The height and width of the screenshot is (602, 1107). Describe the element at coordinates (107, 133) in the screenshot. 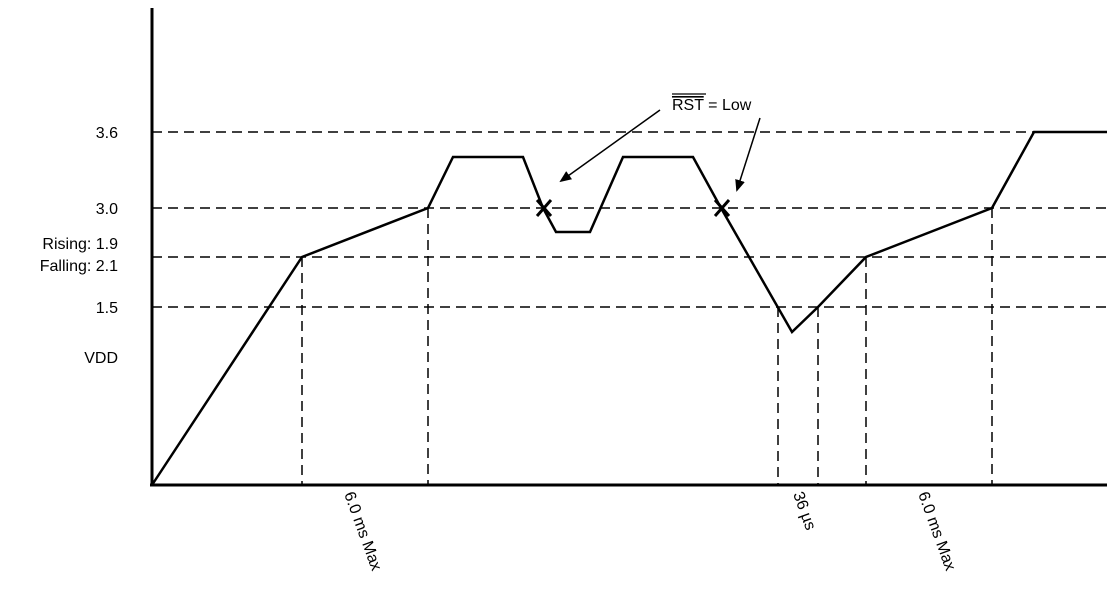

I see `y-label-3v6: 3.6` at that location.